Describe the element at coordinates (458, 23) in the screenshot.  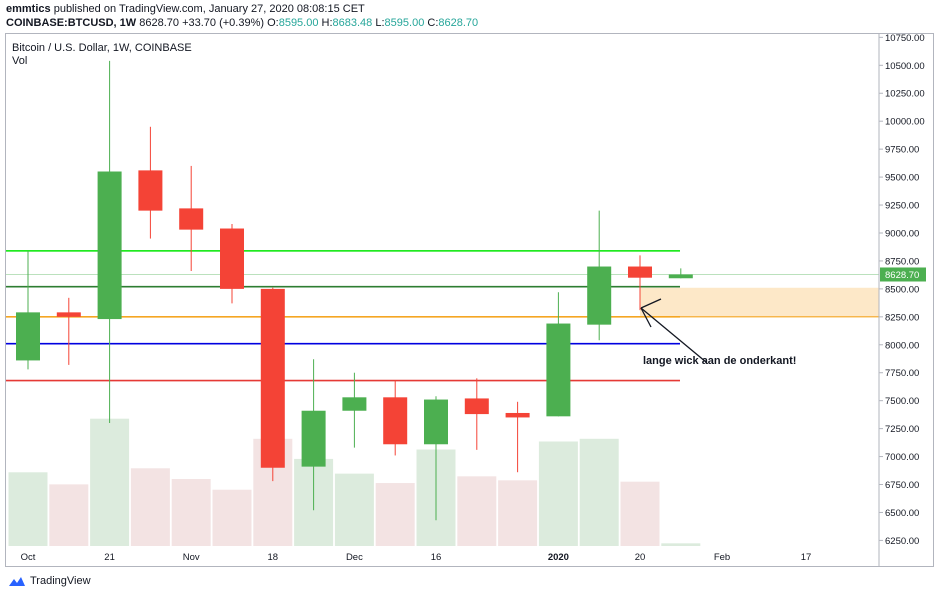
I see `close-value: 8628.70` at that location.